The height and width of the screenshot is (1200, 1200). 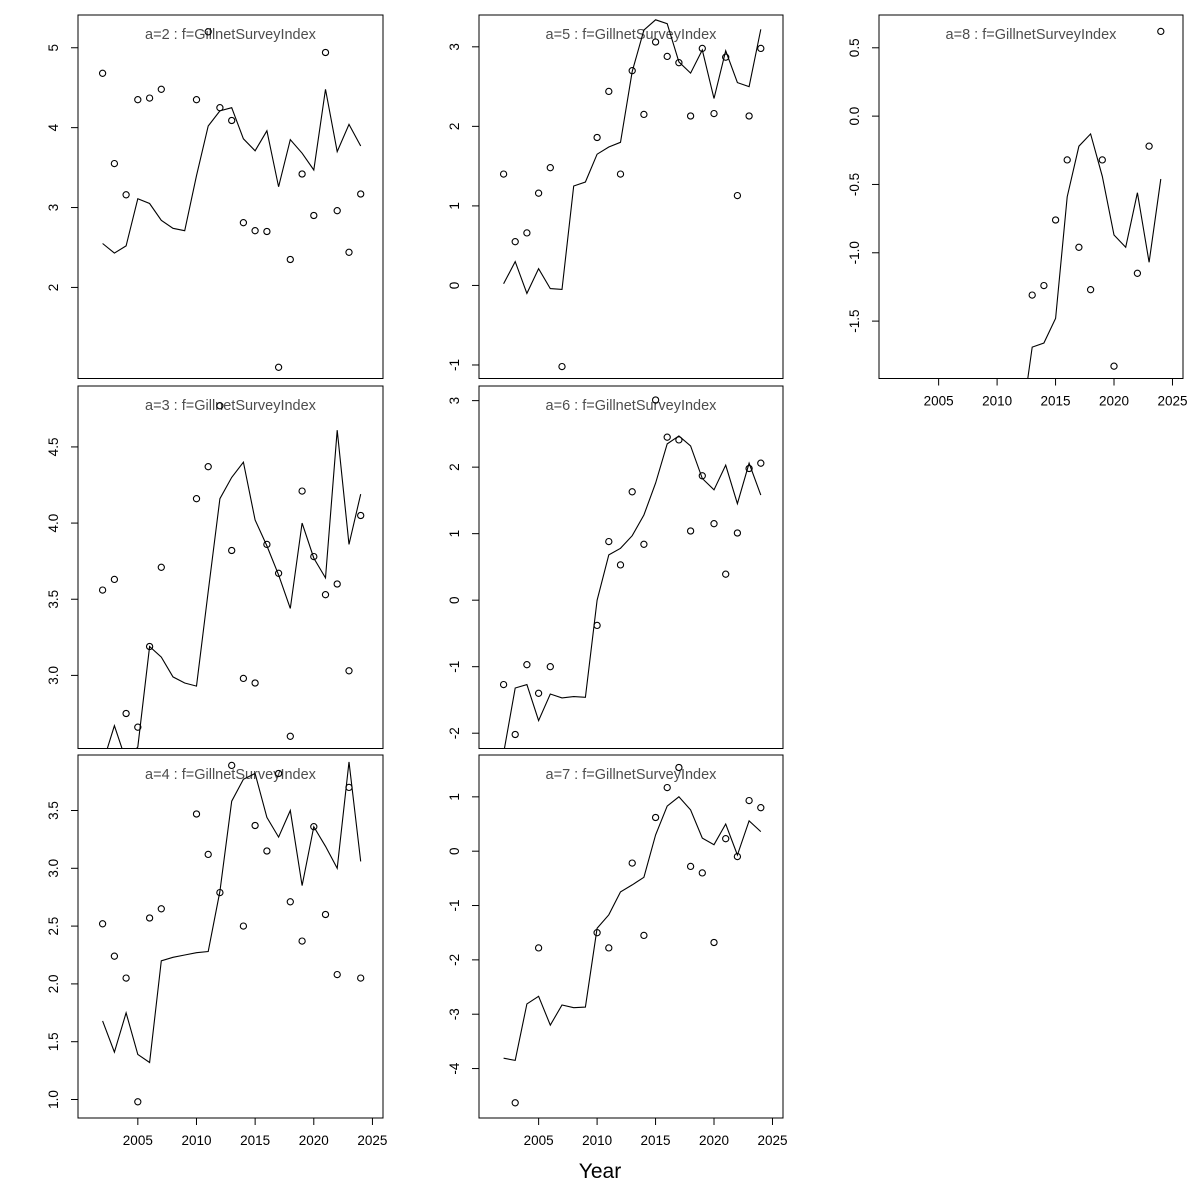 I want to click on x-tick-label: 2010, so click(x=597, y=1140).